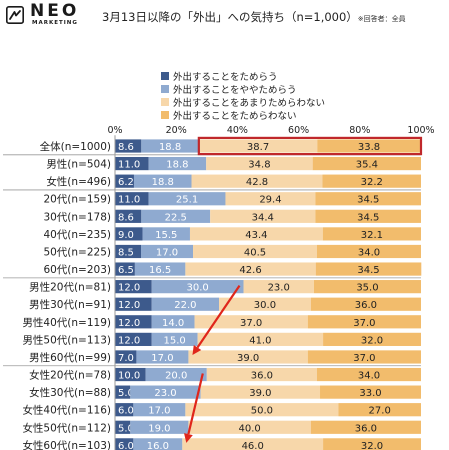 The image size is (449, 450). Describe the element at coordinates (66, 427) in the screenshot. I see `category-label: 女性50代(n=112)` at that location.